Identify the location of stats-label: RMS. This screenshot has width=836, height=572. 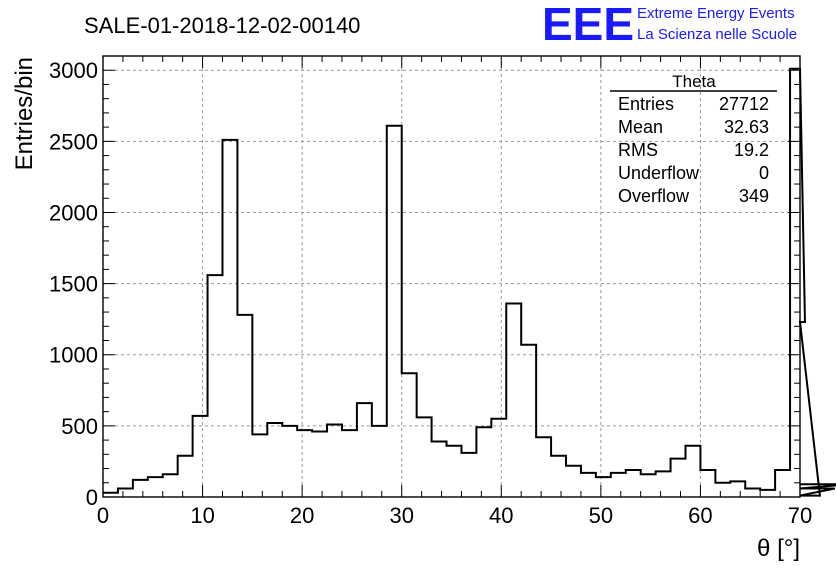
(638, 150).